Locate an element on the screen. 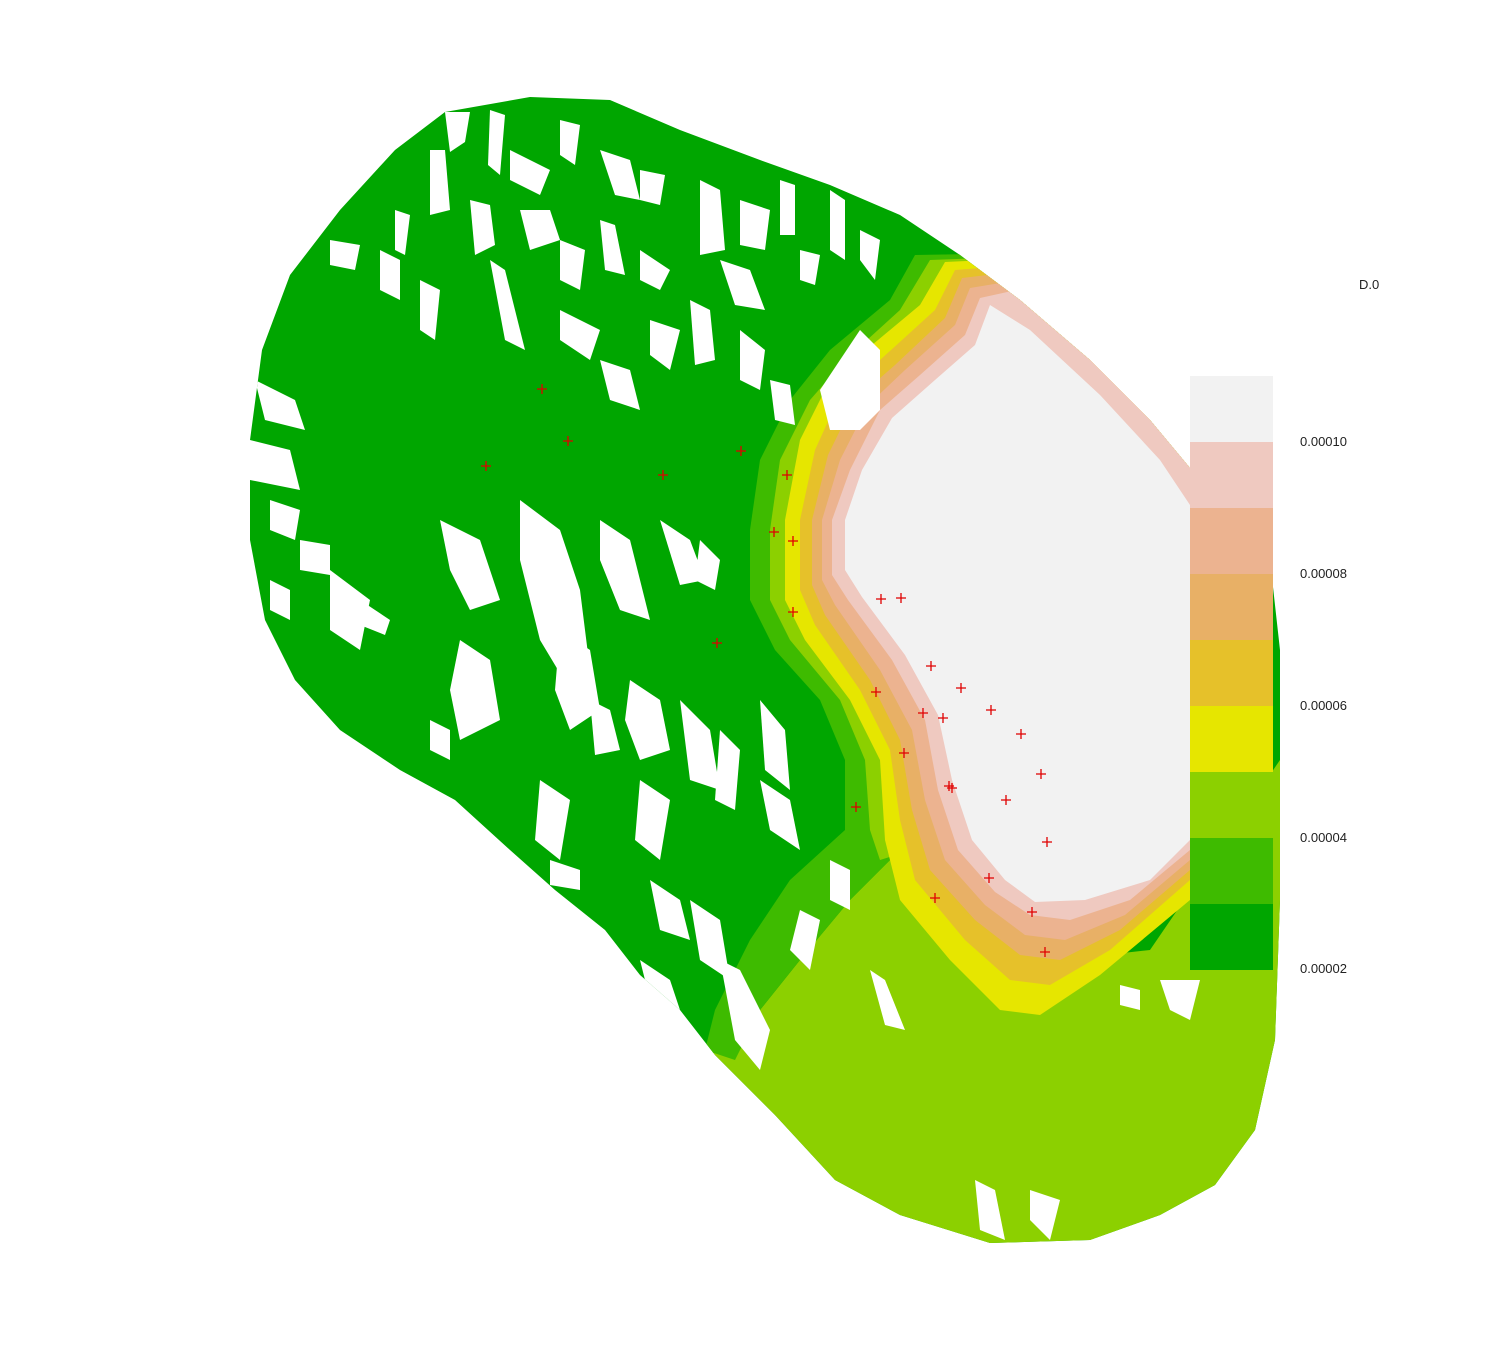 This screenshot has height=1363, width=1500. no-data-gaps-south is located at coordinates (1035, 1105).